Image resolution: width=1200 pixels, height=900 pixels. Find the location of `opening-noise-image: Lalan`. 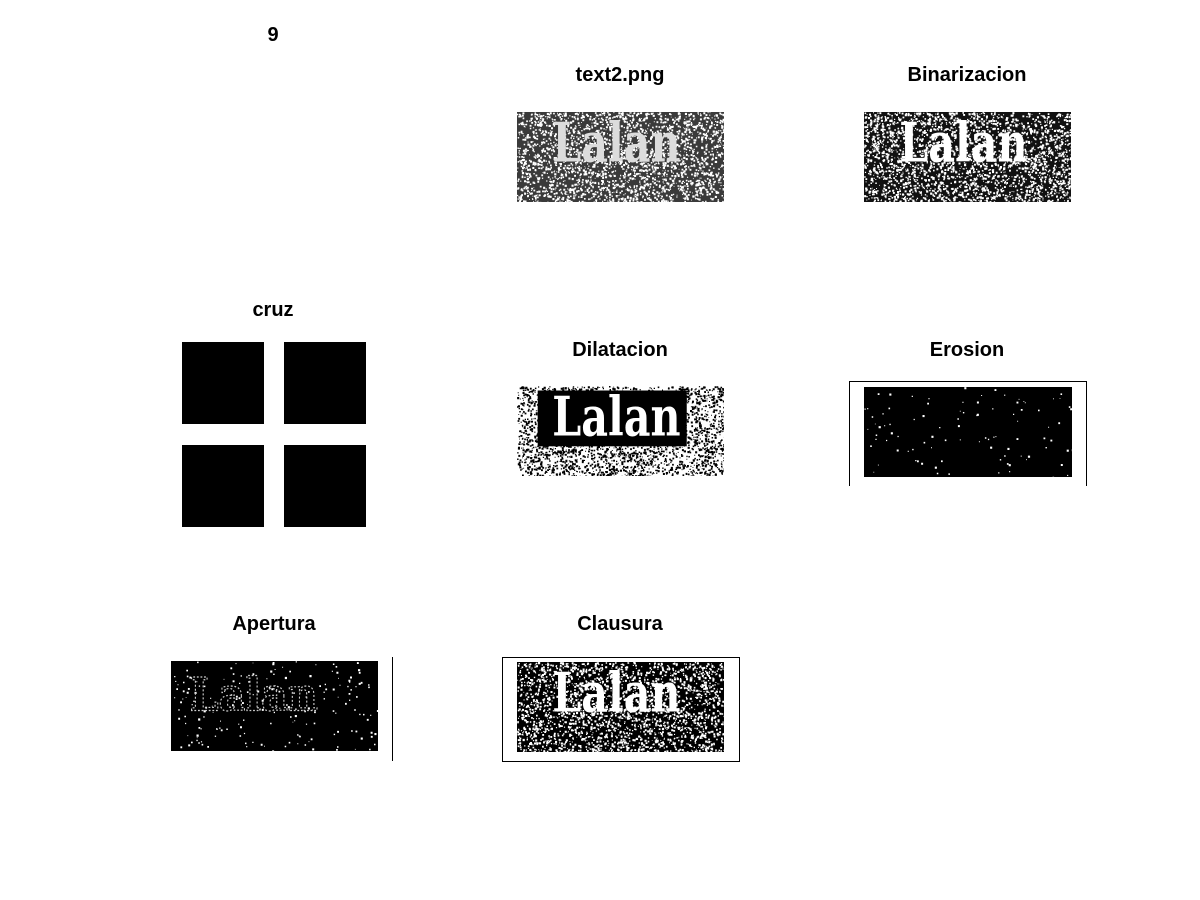

opening-noise-image: Lalan is located at coordinates (274, 706).